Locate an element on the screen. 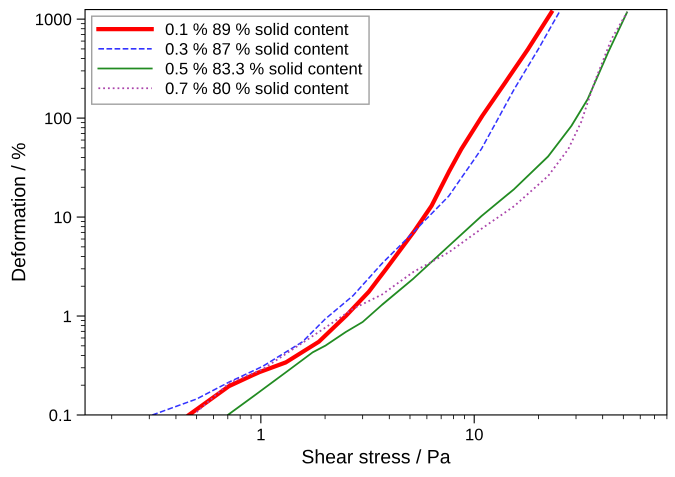 This screenshot has height=477, width=675. legend-label: 0.5 % 83.3 % solid content is located at coordinates (264, 68).